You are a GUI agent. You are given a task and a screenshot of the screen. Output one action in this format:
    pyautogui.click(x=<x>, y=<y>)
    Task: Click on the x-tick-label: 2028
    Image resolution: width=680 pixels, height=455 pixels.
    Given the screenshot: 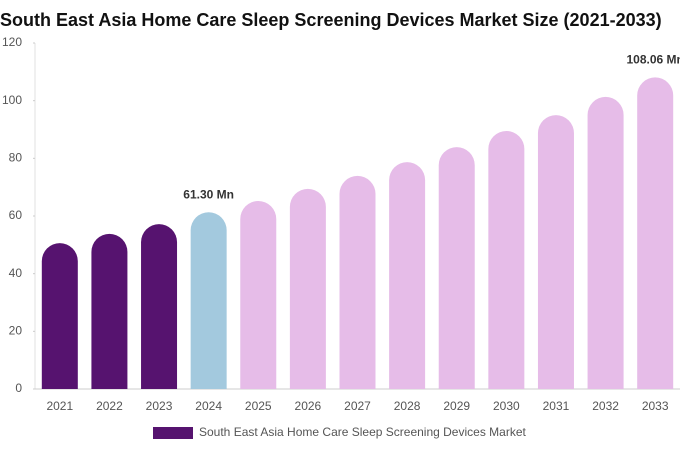 What is the action you would take?
    pyautogui.click(x=407, y=406)
    